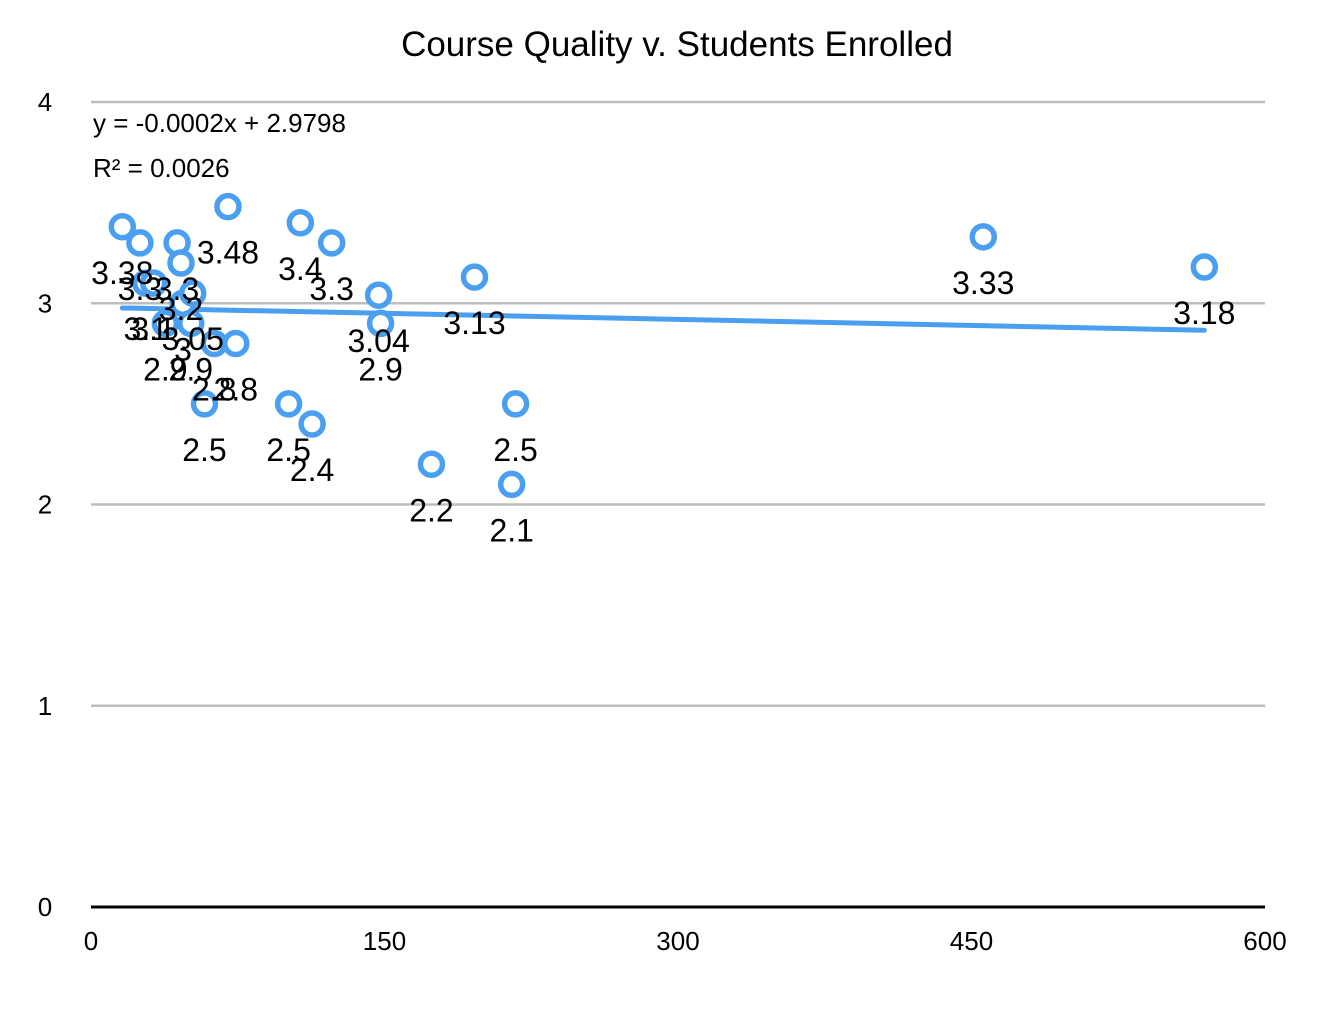 This screenshot has height=1012, width=1334. What do you see at coordinates (219, 123) in the screenshot?
I see `trendline-equation: y = -0.0002x + 2.9798` at bounding box center [219, 123].